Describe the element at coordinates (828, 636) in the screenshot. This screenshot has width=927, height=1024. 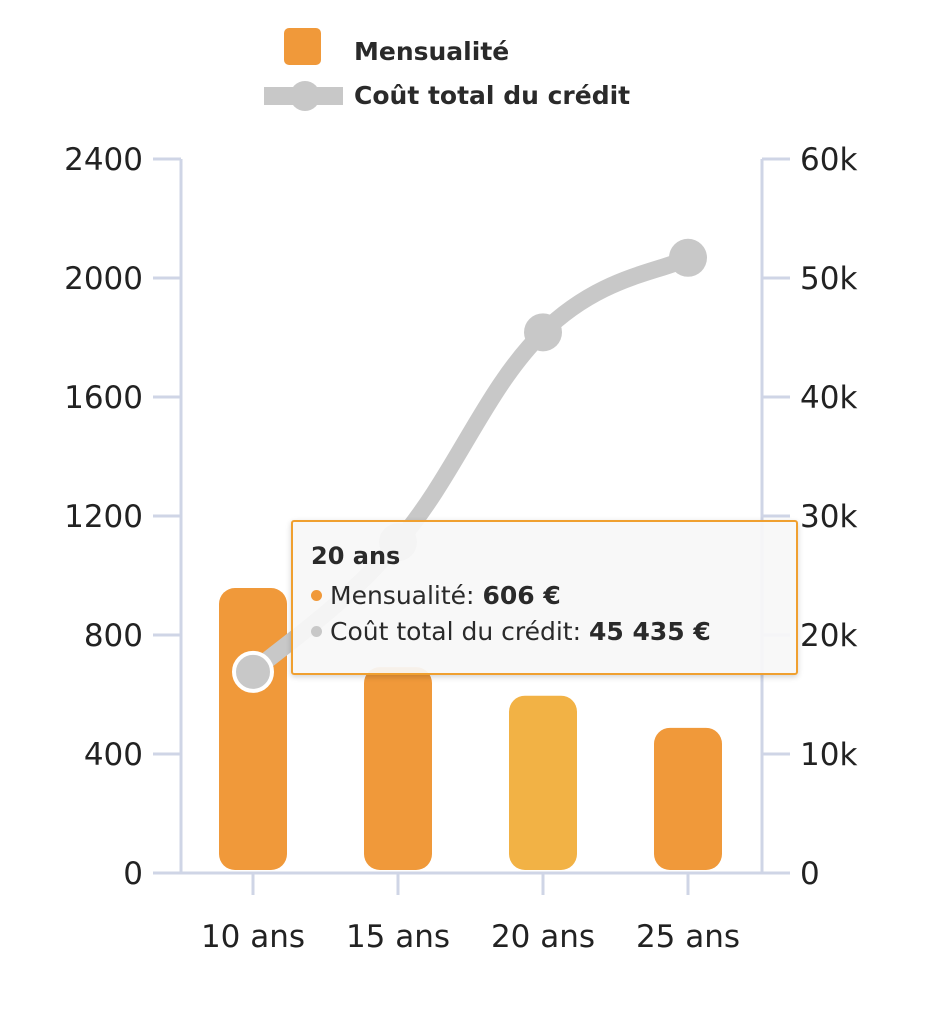
I see `y-right-tick-label: 20k` at that location.